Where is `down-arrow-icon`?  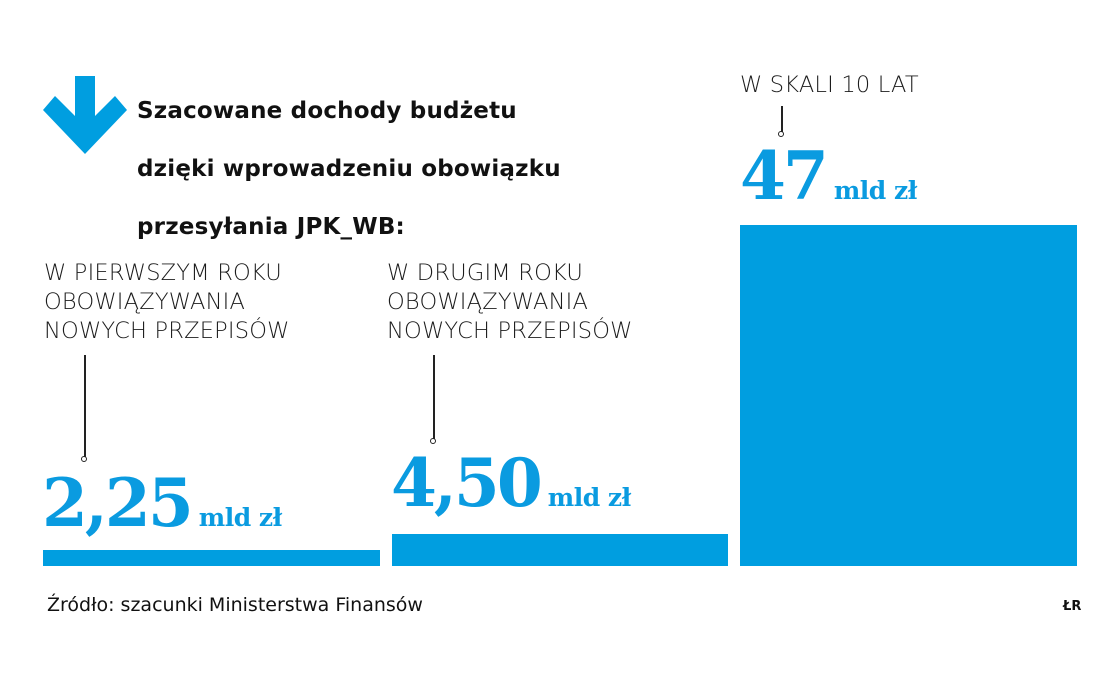
down-arrow-icon is located at coordinates (85, 115).